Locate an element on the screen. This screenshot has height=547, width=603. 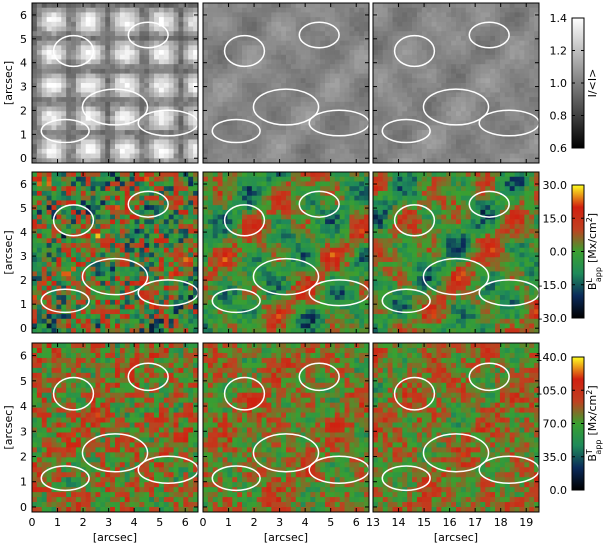
colorbar-label-part: T is located at coordinates (589, 452).